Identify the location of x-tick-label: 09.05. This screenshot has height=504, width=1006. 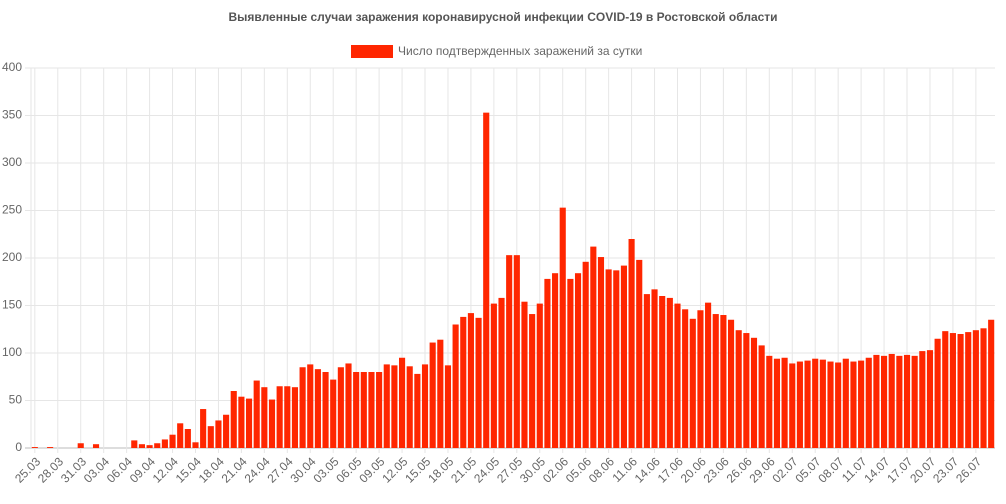
(371, 469).